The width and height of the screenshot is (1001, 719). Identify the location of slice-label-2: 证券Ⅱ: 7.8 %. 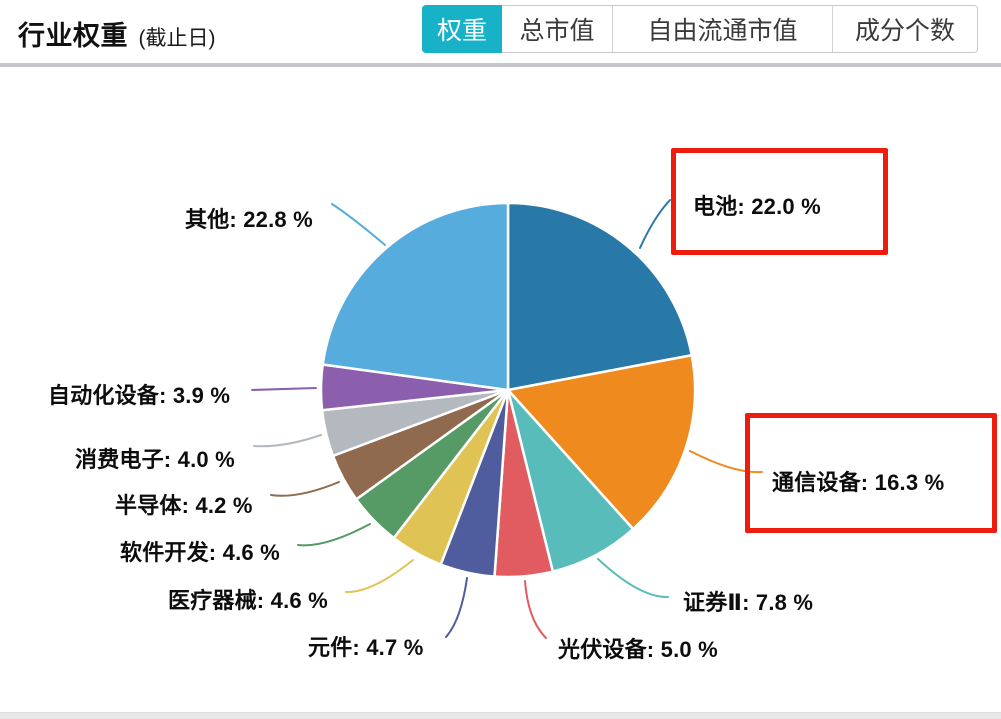
(748, 602).